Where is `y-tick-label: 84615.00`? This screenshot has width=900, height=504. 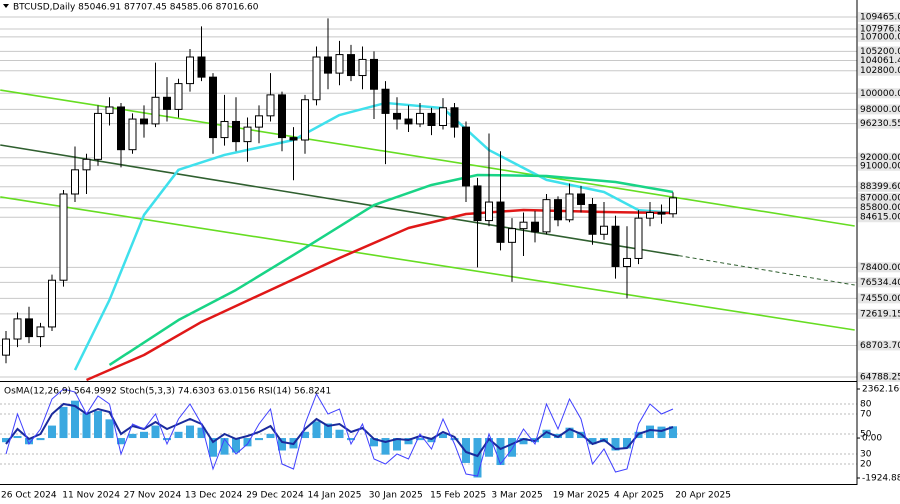
y-tick-label: 84615.00 is located at coordinates (880, 218).